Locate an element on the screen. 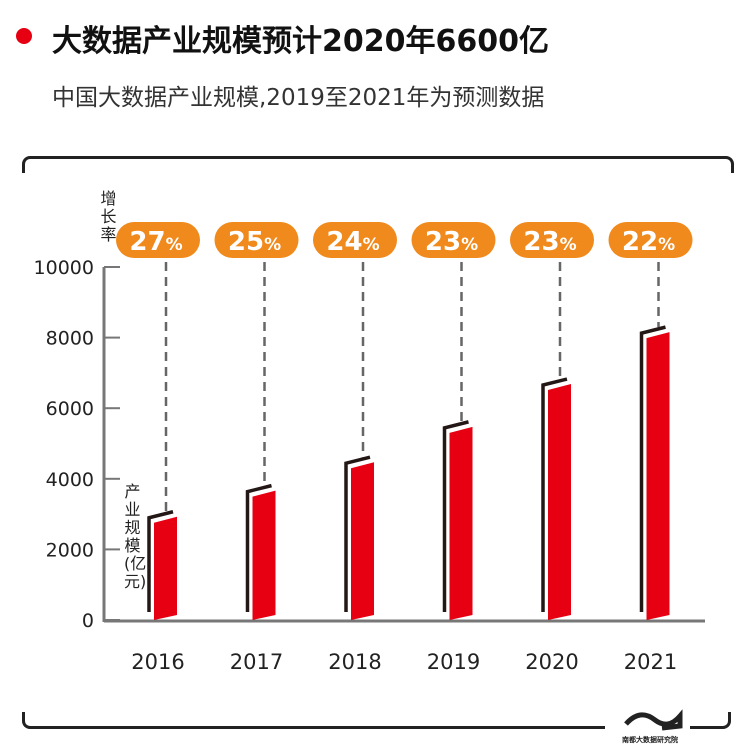  x-tick-label: 2020 is located at coordinates (551, 662).